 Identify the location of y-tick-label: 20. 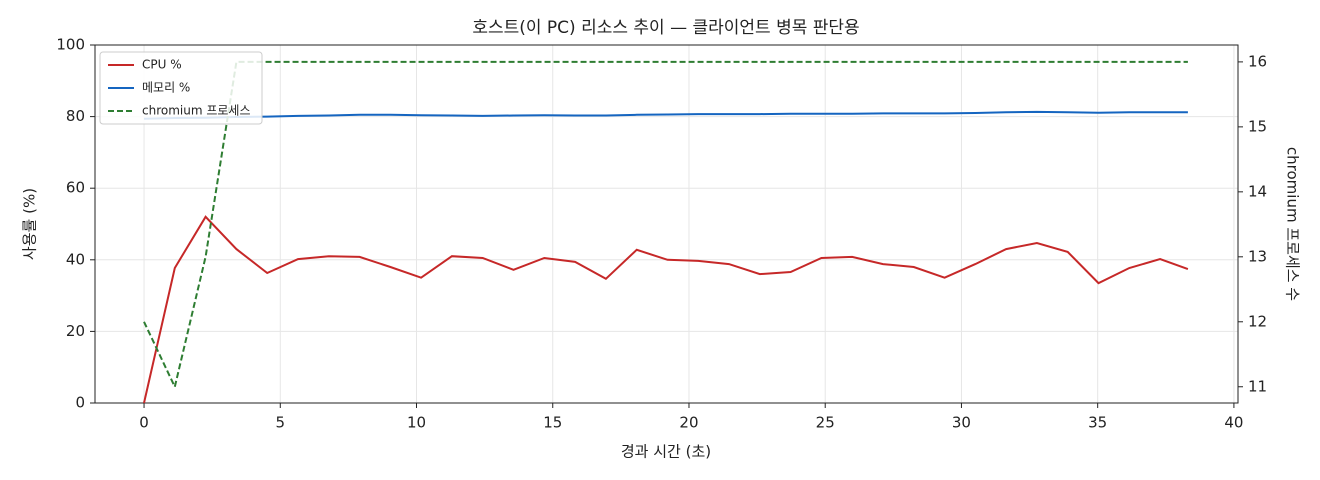
(75, 331).